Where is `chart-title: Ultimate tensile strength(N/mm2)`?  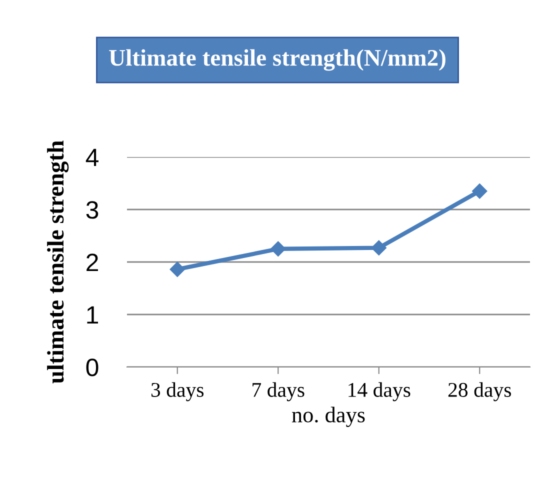
chart-title: Ultimate tensile strength(N/mm2) is located at coordinates (277, 60).